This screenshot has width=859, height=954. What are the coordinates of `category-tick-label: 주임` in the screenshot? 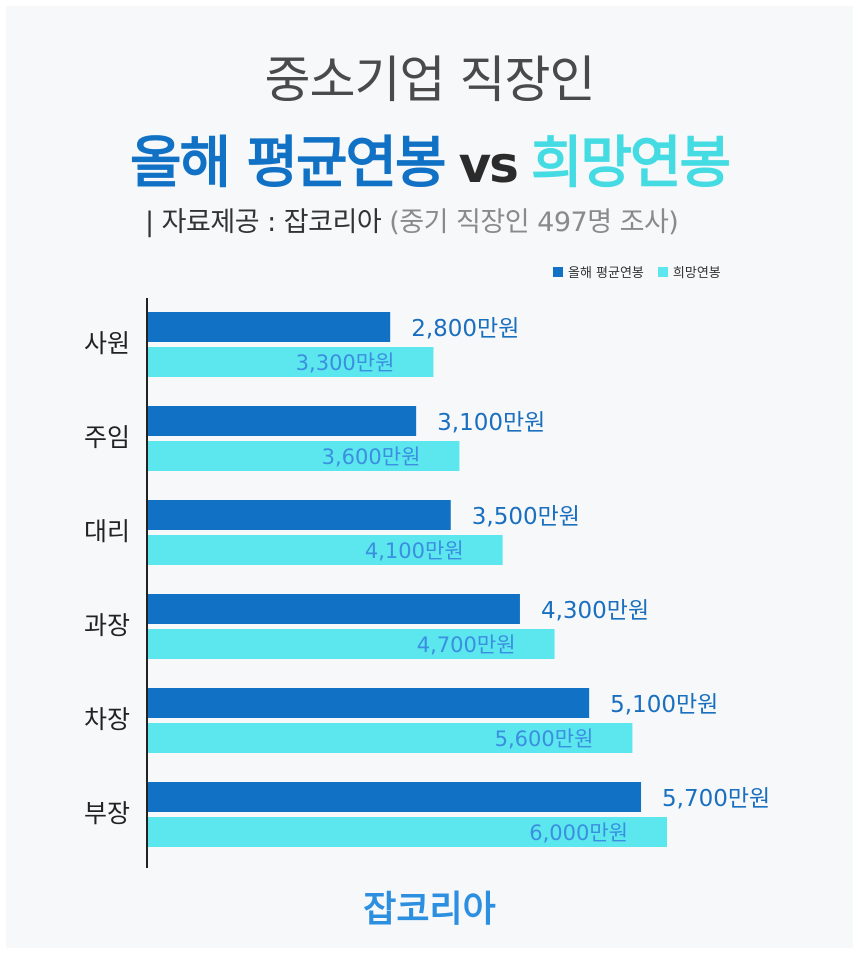 It's located at (107, 437).